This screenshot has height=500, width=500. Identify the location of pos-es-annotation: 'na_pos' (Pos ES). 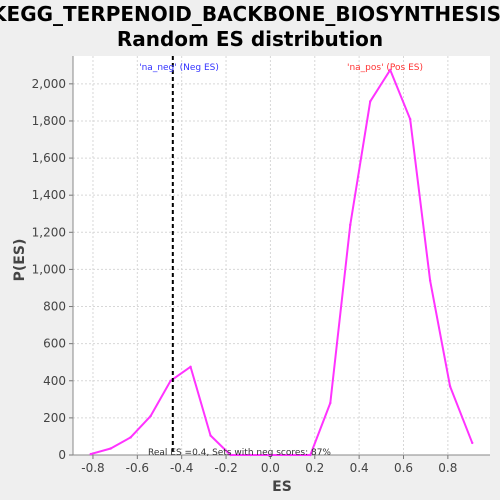
(385, 68).